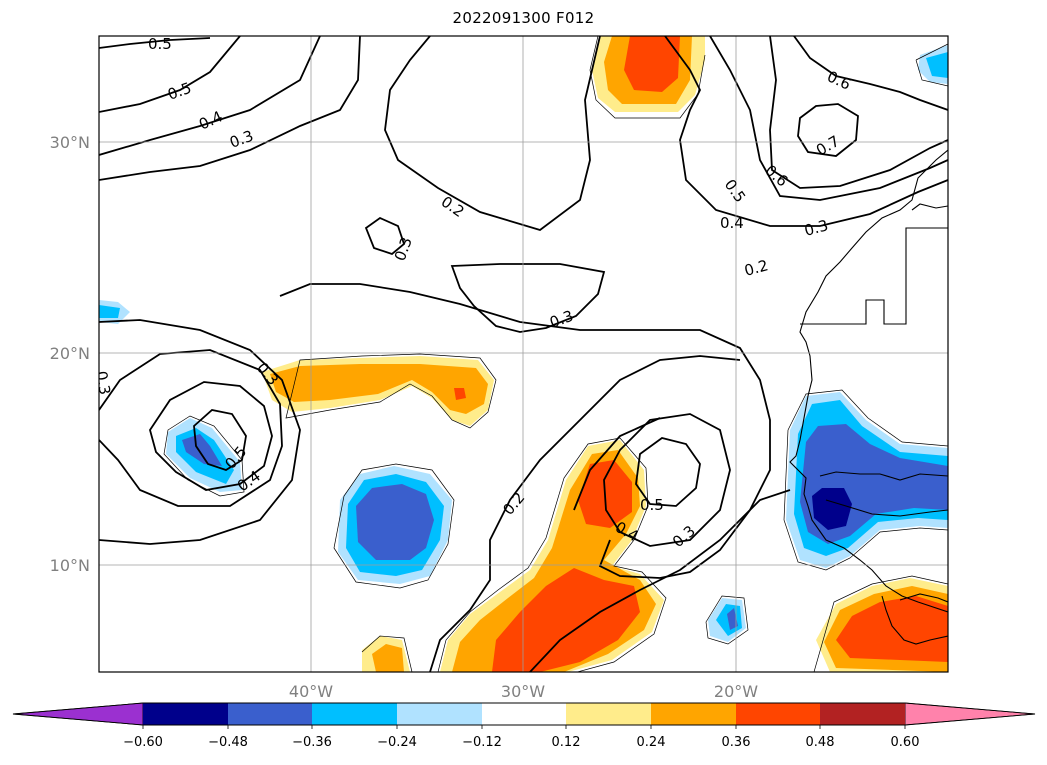 Image resolution: width=1047 pixels, height=765 pixels. What do you see at coordinates (482, 742) in the screenshot?
I see `colorbar-tick-label: −0.12` at bounding box center [482, 742].